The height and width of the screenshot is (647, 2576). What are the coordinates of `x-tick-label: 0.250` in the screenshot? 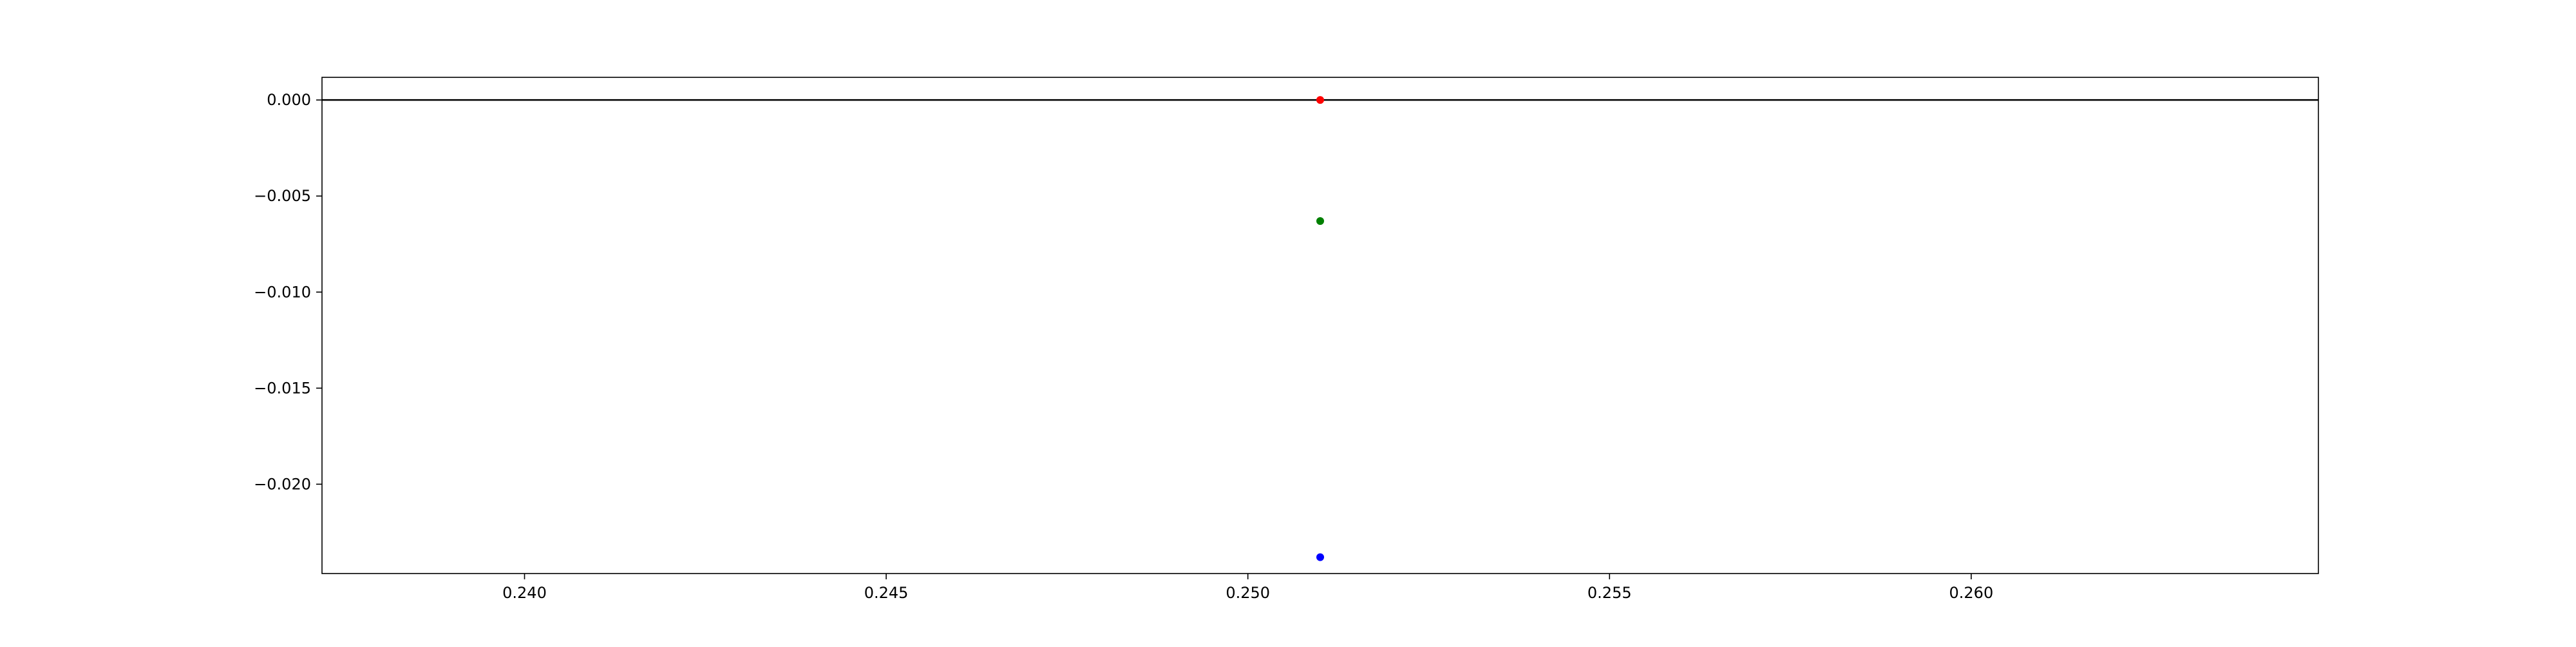 It's located at (1248, 593).